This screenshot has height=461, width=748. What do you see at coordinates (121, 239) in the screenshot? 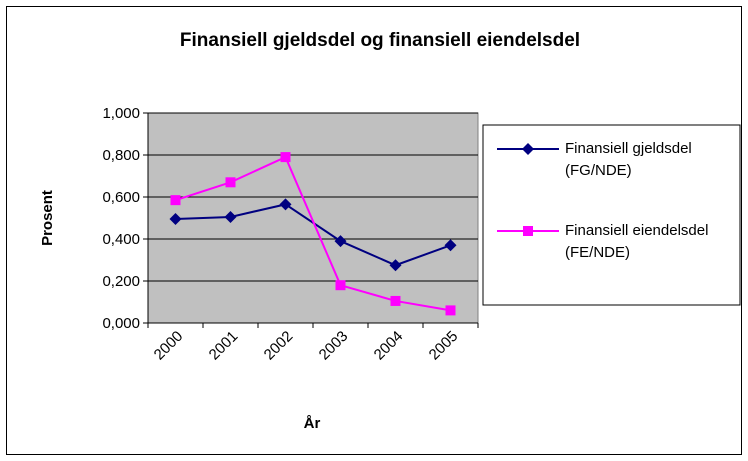
I see `y-tick-label: 0,400` at bounding box center [121, 239].